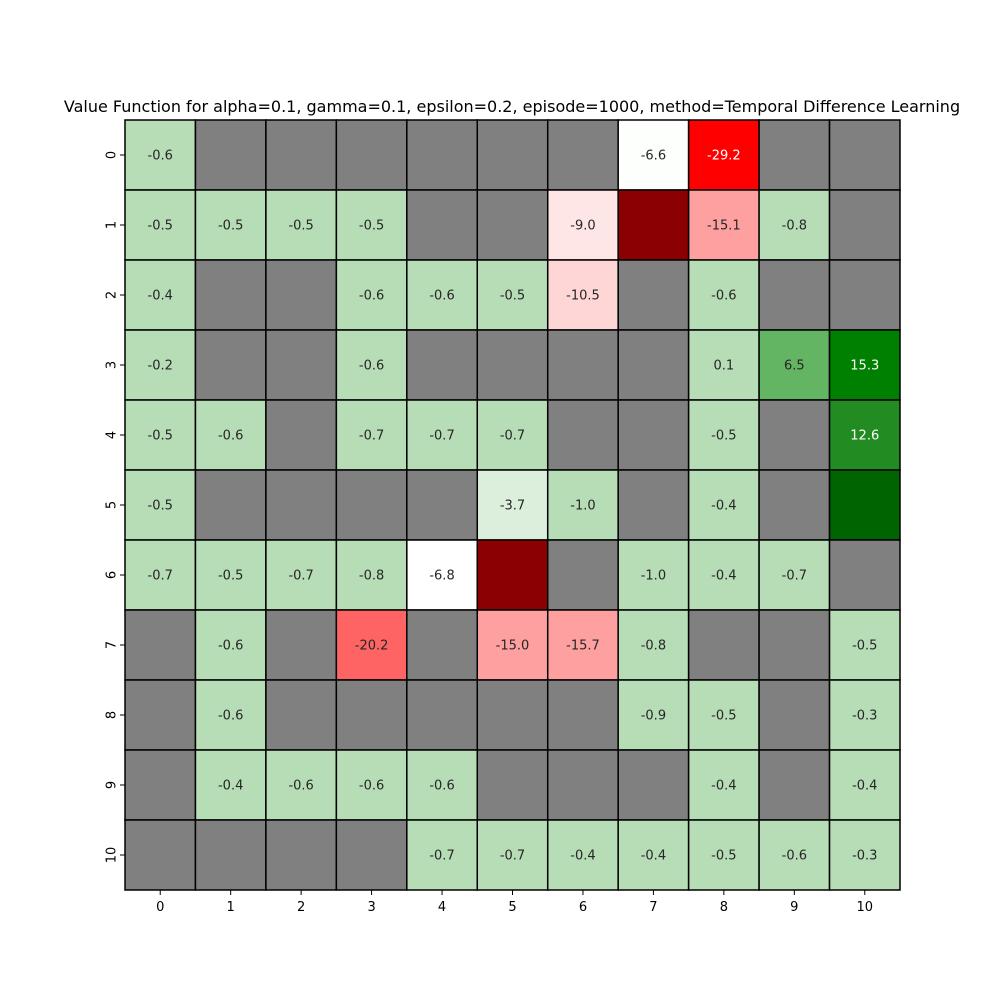 The height and width of the screenshot is (1004, 1000). I want to click on heatmap-cell-r2-c8, so click(723, 295).